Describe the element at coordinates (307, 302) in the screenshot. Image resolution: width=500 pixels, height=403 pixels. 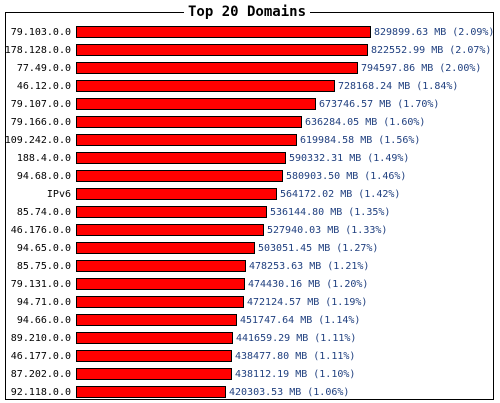
I see `value-label: 472124.57 MB (1.19%)` at that location.